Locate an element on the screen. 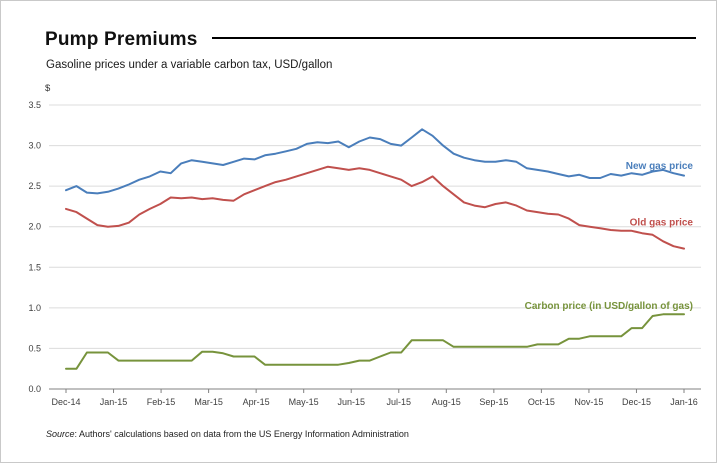 This screenshot has width=717, height=463. svg-text: Jan-16 is located at coordinates (684, 402).